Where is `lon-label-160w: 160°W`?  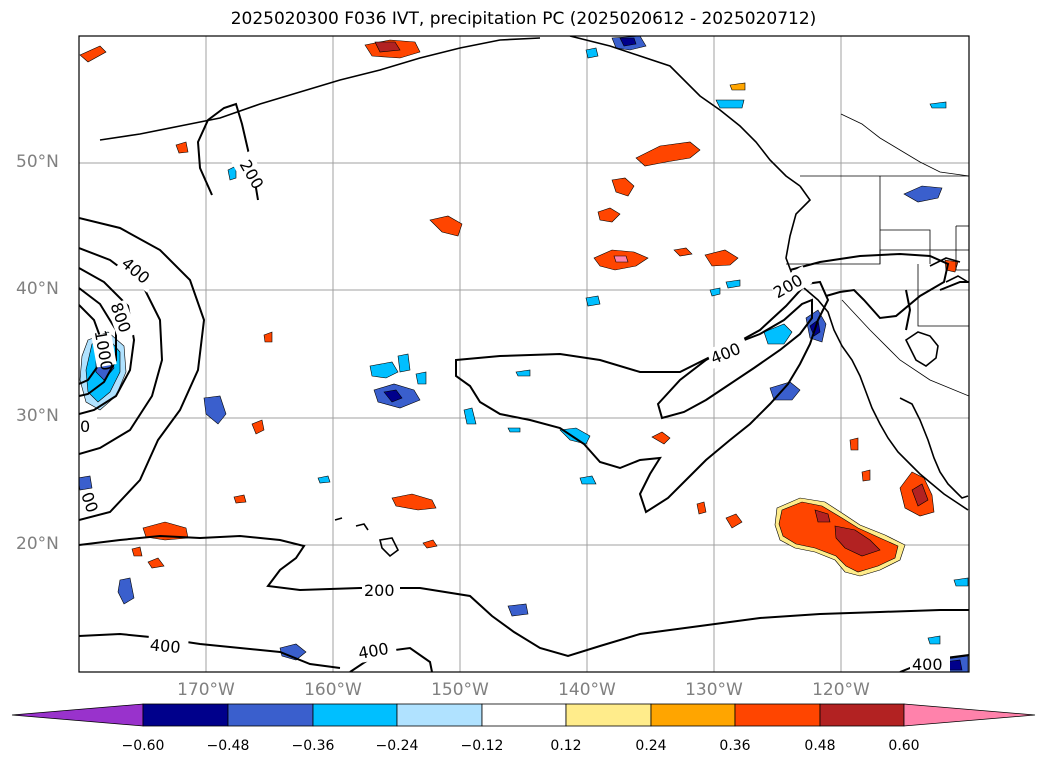
lon-label-160w: 160°W is located at coordinates (333, 690).